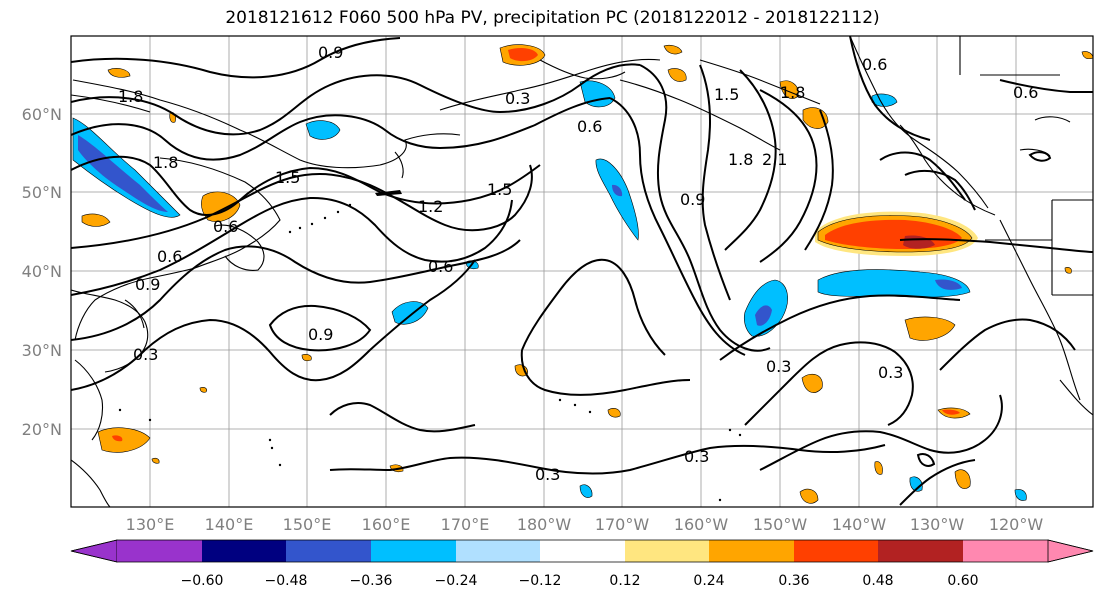 This screenshot has height=601, width=1105. I want to click on colorbar-tick-label: −0.48, so click(286, 581).